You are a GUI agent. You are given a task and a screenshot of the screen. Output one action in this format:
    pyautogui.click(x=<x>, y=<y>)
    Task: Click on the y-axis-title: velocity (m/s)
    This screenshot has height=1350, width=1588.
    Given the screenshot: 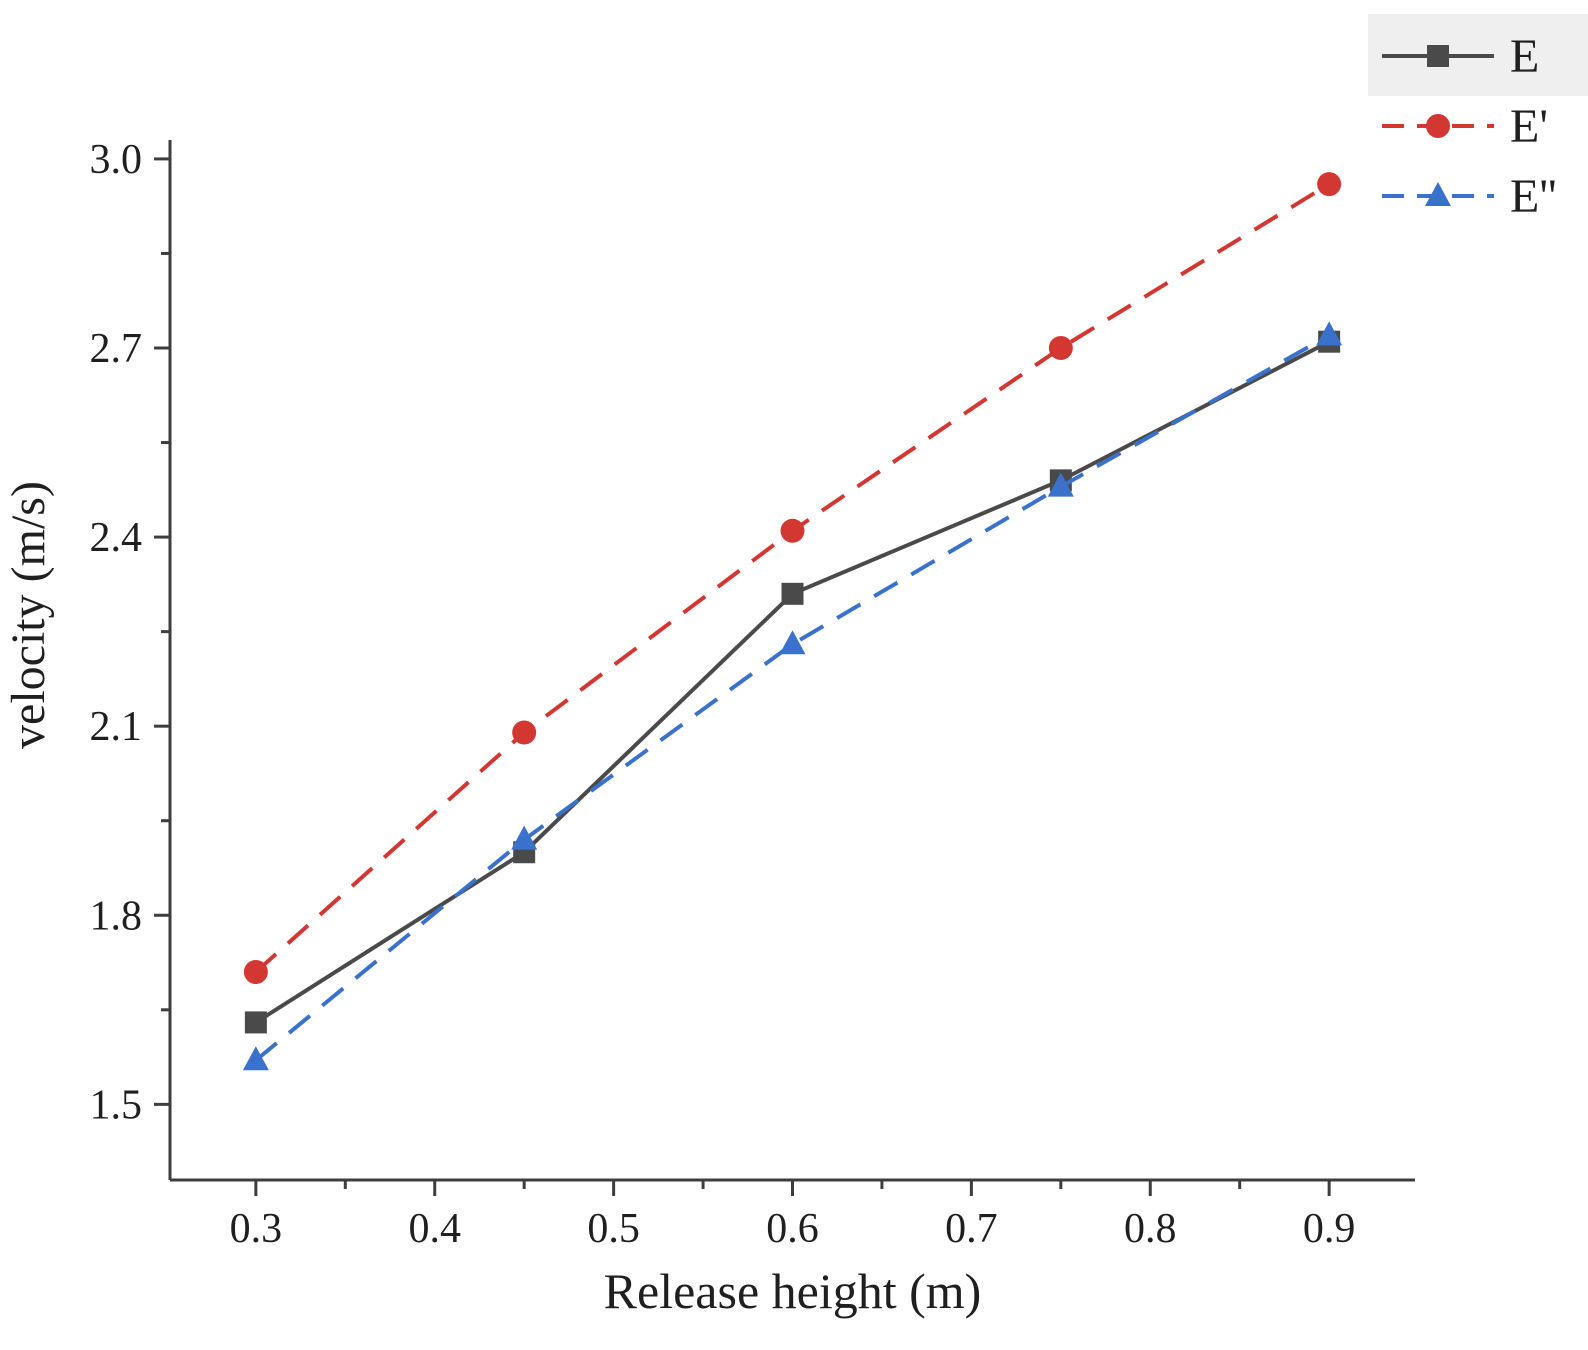 What is the action you would take?
    pyautogui.click(x=28, y=615)
    